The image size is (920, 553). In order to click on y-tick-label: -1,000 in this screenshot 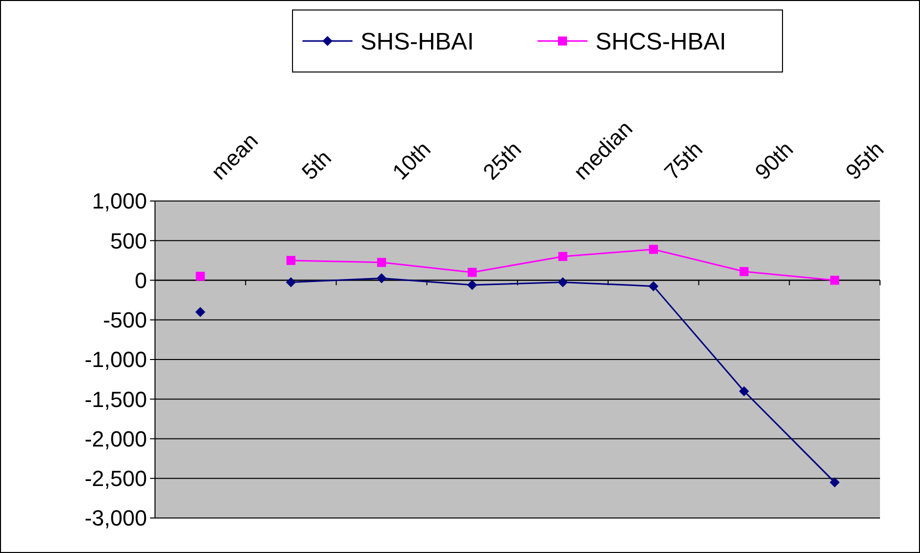, I will do `click(115, 359)`.